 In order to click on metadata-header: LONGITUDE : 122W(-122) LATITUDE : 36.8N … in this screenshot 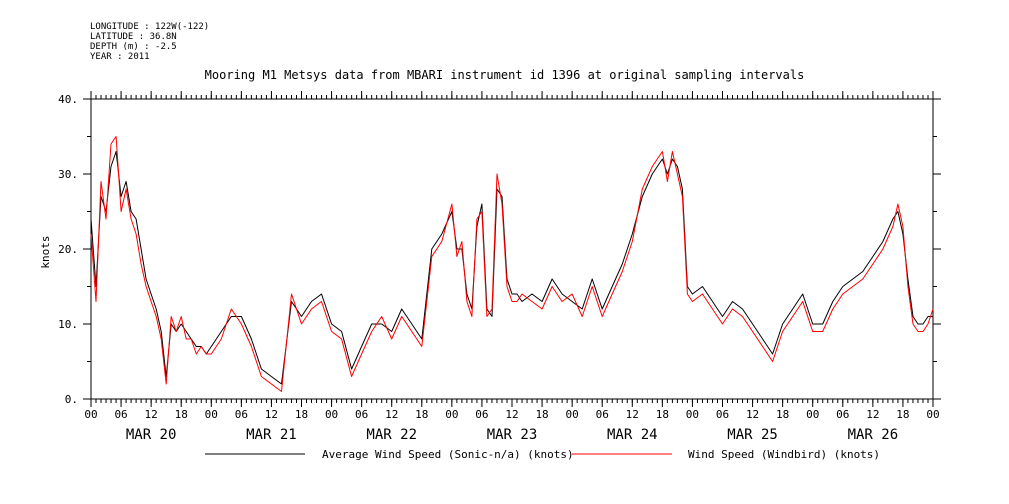, I will do `click(149, 42)`.